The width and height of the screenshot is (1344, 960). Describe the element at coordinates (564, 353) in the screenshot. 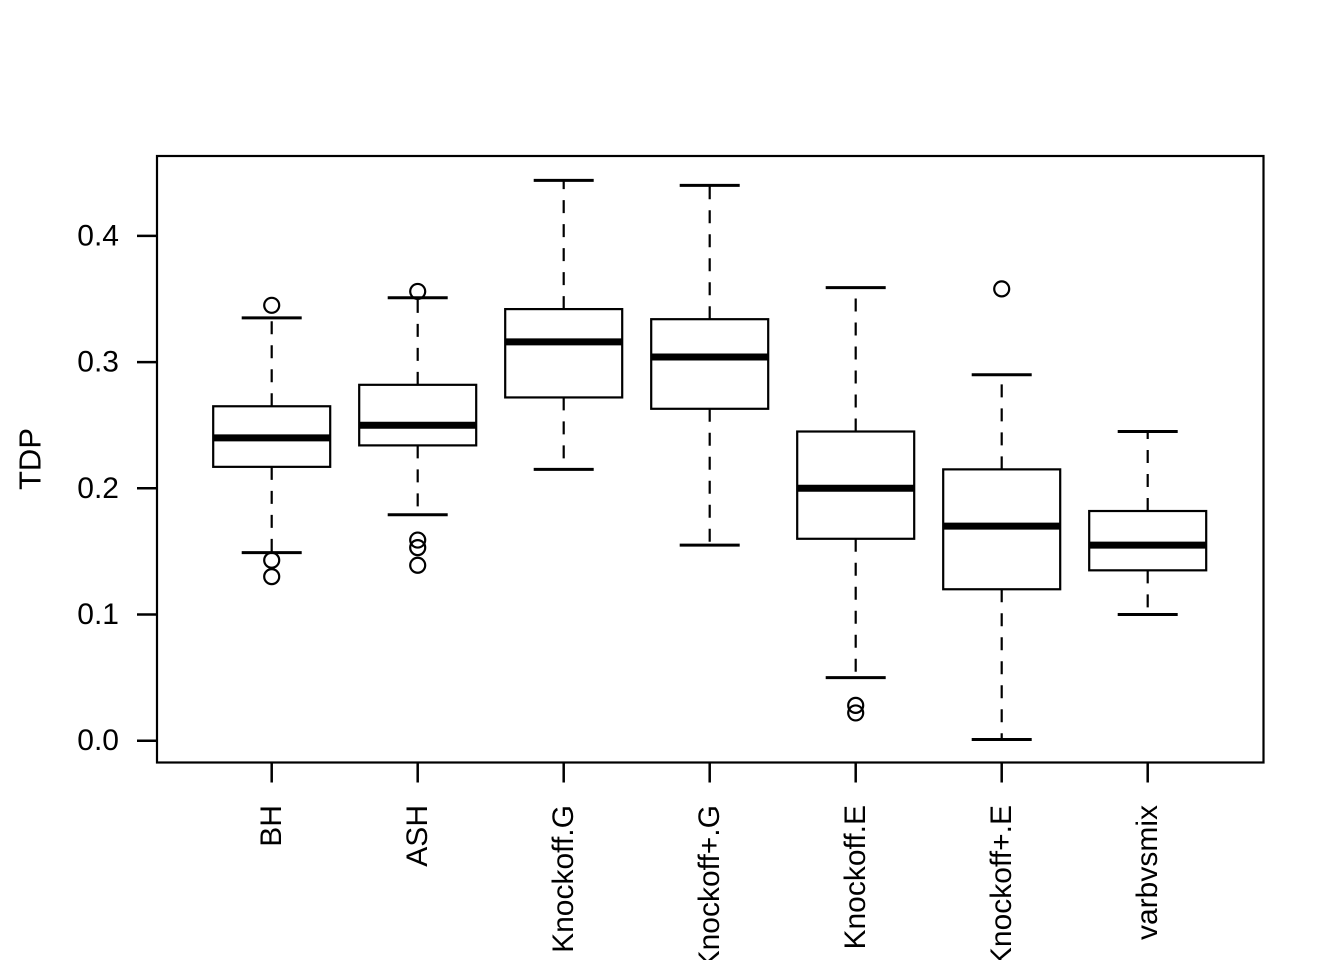

I see `box-Knockoff.G` at that location.